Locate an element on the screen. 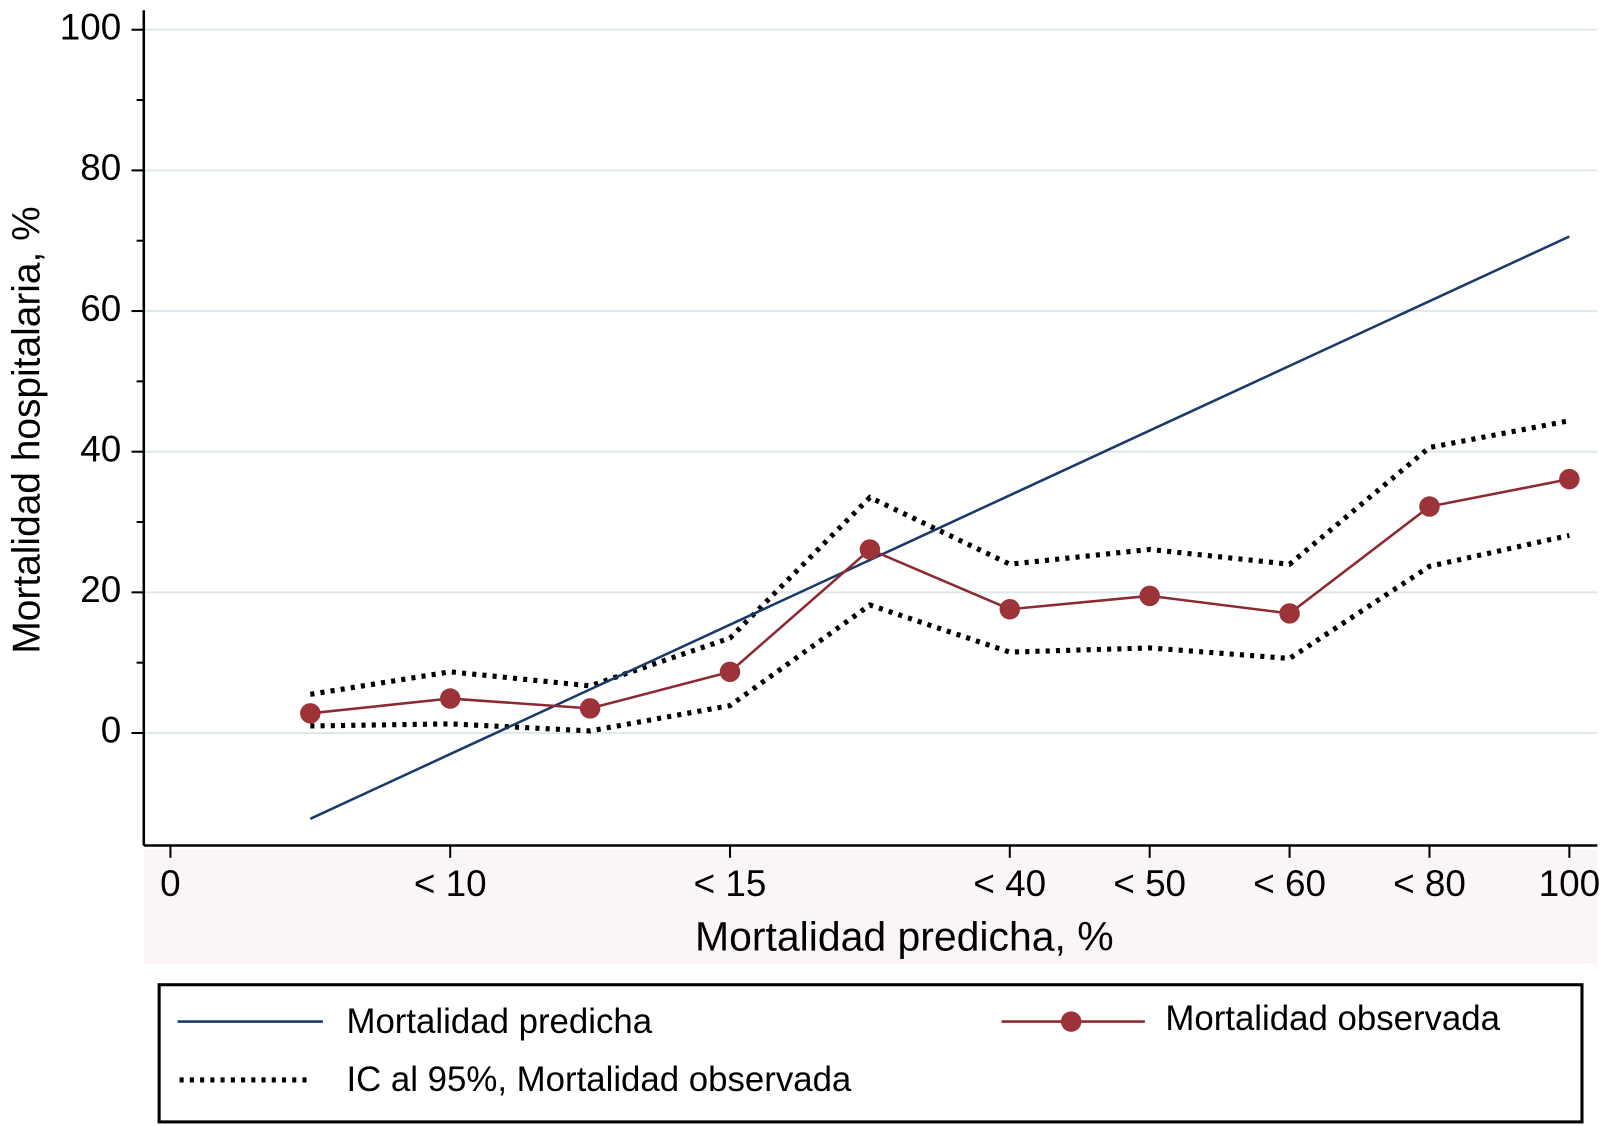  x-axis-band is located at coordinates (870, 907).